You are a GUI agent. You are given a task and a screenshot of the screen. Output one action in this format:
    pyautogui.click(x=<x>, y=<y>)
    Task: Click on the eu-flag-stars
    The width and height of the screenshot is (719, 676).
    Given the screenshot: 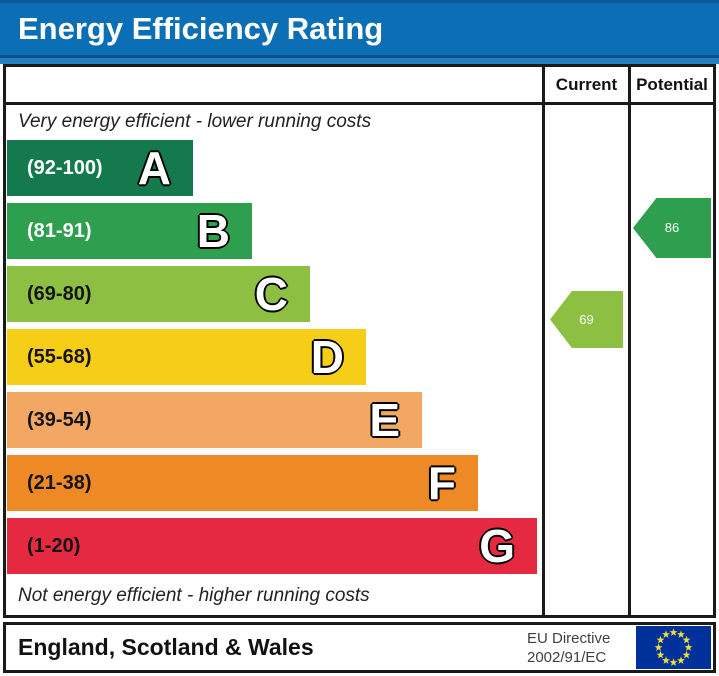 What is the action you would take?
    pyautogui.click(x=673, y=647)
    